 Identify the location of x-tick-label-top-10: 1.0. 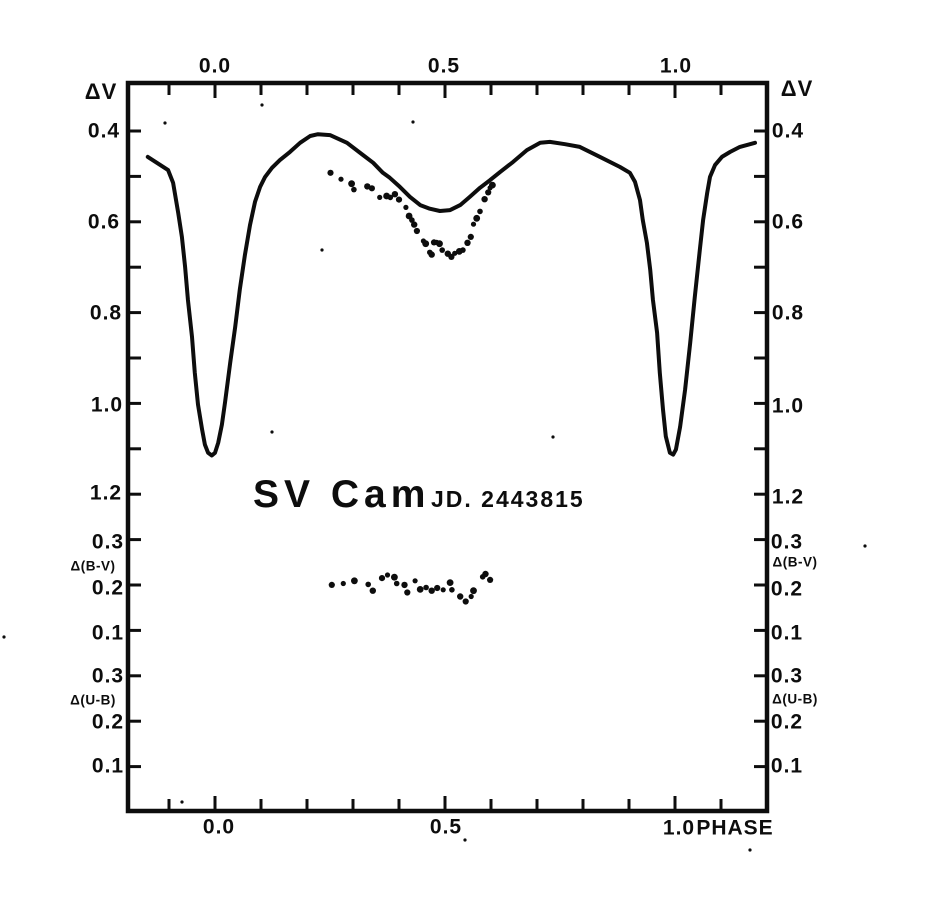
(676, 66).